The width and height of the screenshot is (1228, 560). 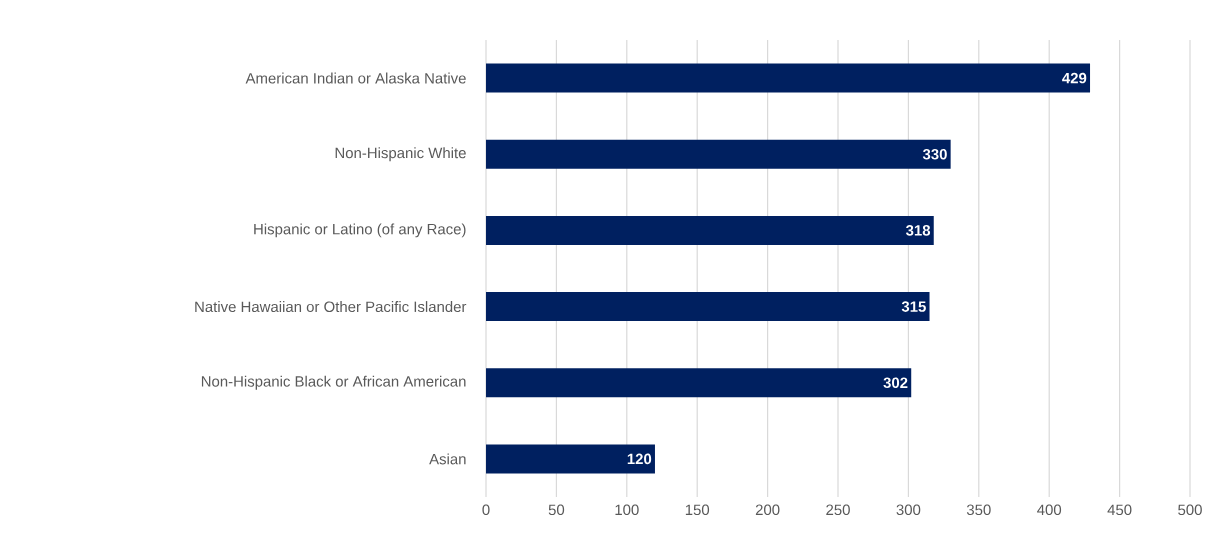 What do you see at coordinates (486, 510) in the screenshot?
I see `x-tick-label: 0` at bounding box center [486, 510].